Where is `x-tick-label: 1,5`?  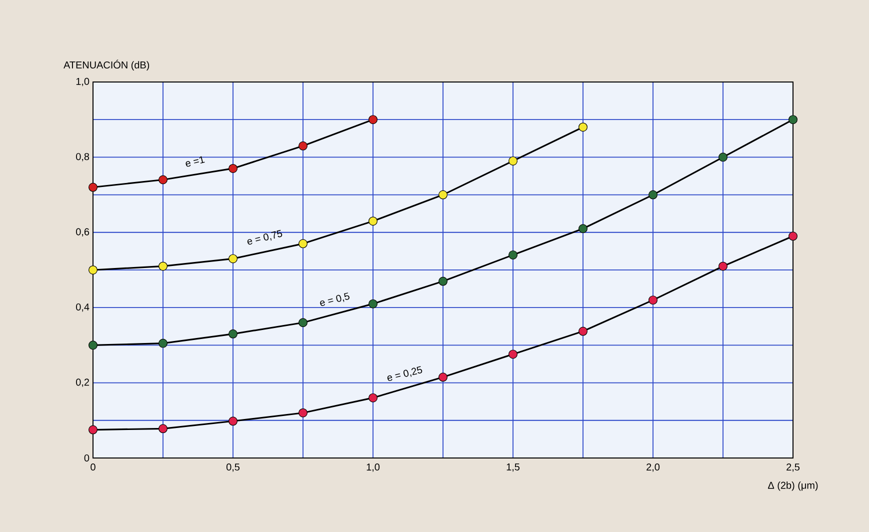 x-tick-label: 1,5 is located at coordinates (513, 468).